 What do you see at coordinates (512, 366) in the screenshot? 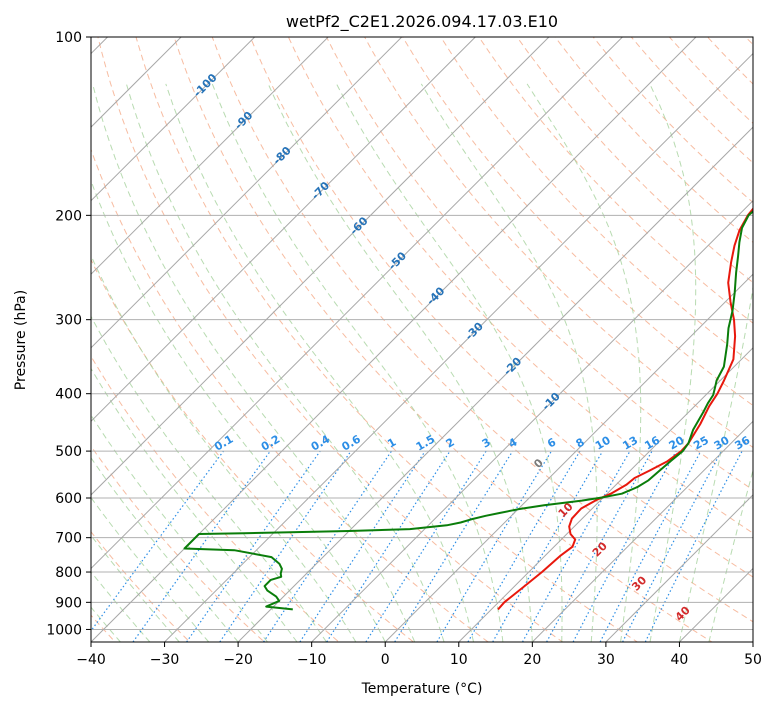
I see `isotherm-label: -20` at bounding box center [512, 366].